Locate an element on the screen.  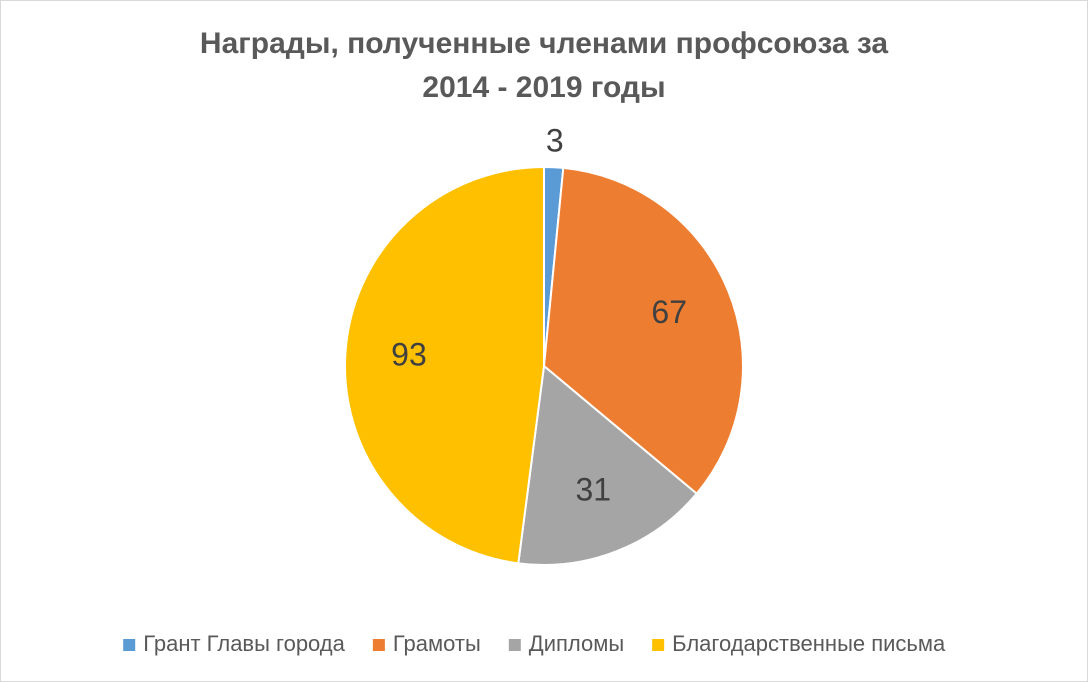
legend-label: Дипломы is located at coordinates (576, 643).